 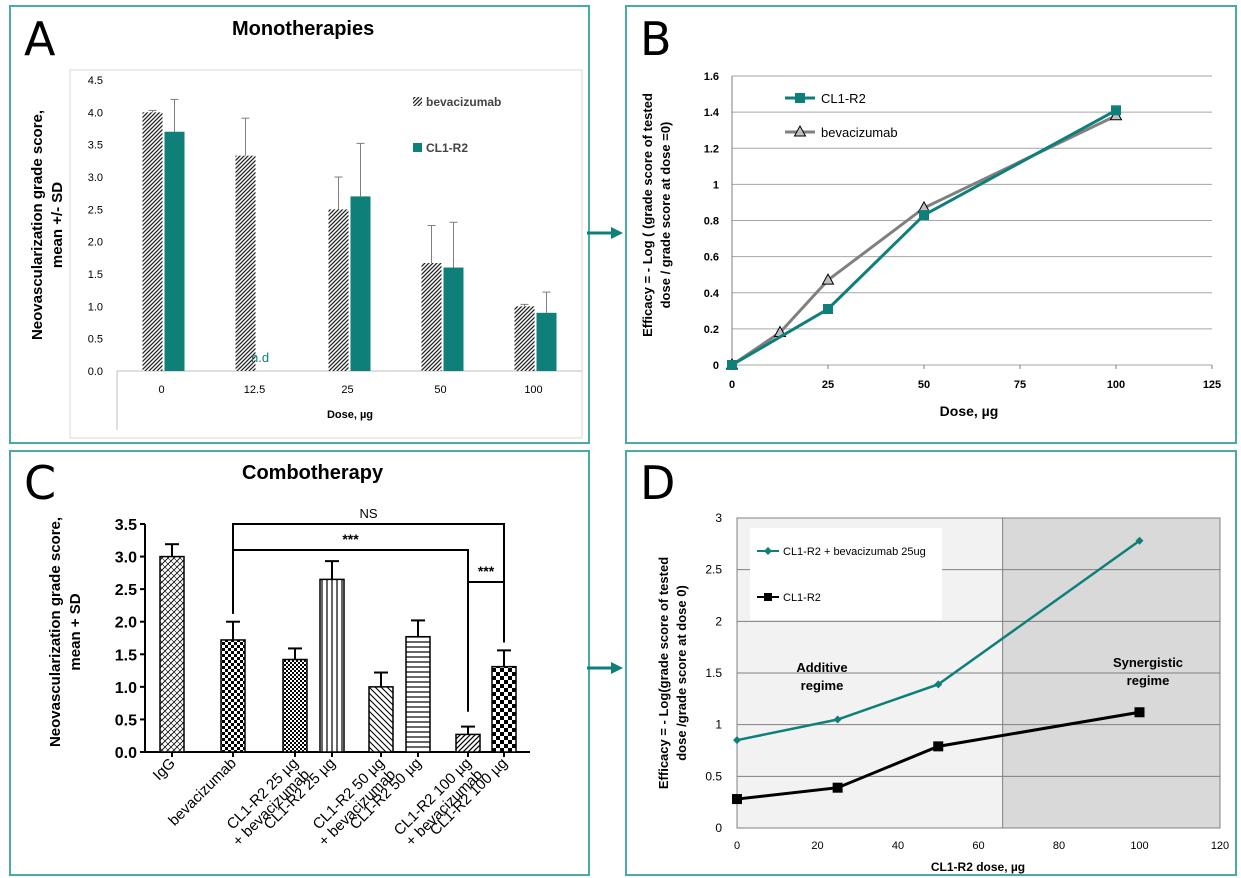 What do you see at coordinates (65, 632) in the screenshot?
I see `y-axis-title: Neovascularization grade score, mean + SD` at bounding box center [65, 632].